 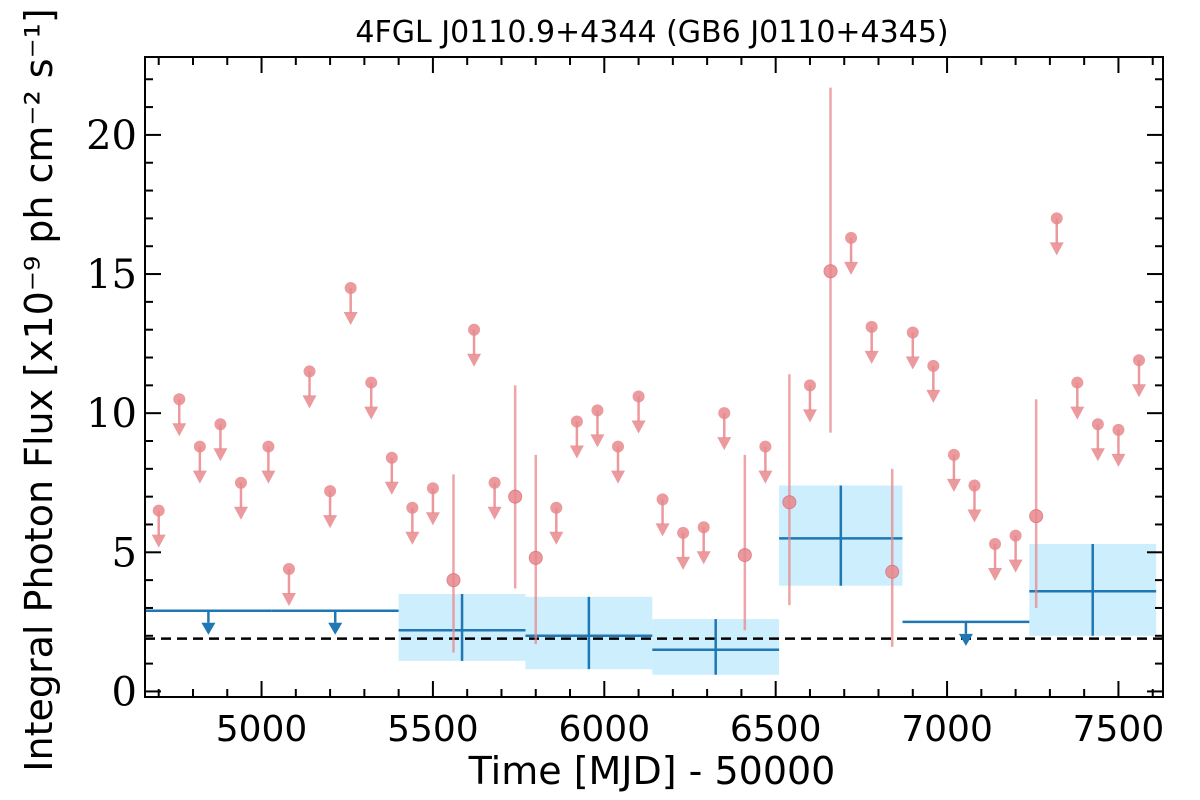 I want to click on y-axis-label: Integral Photon Flux [x10⁻⁹ ph cm⁻² s⁻¹], so click(x=39, y=389).